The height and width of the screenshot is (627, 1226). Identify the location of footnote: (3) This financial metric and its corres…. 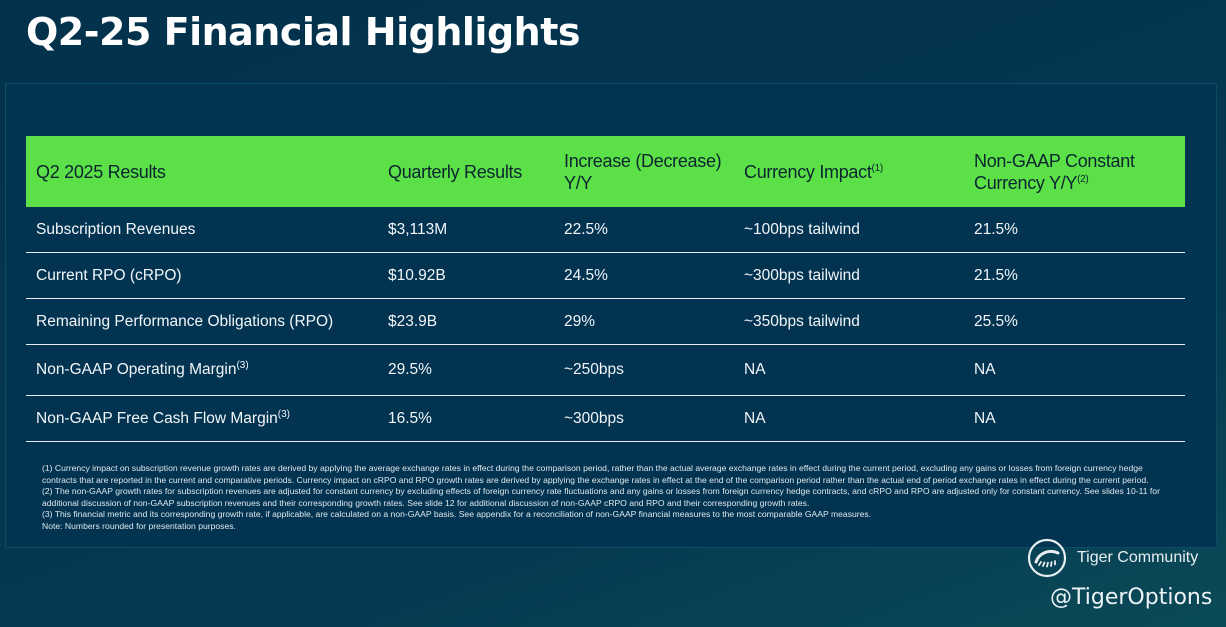
(457, 514).